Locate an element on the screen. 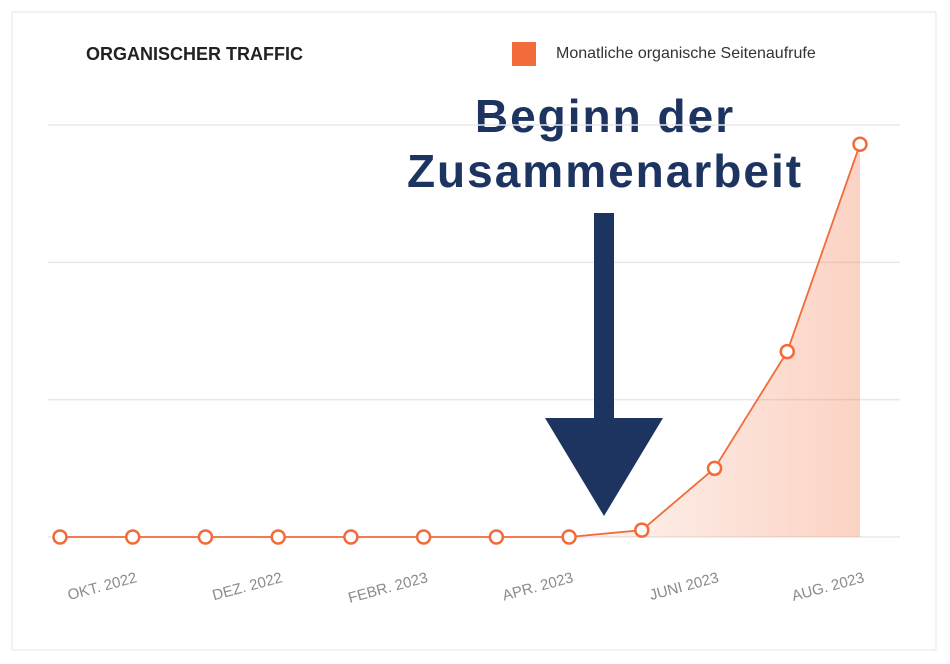 The width and height of the screenshot is (950, 664). arrow-head is located at coordinates (604, 467).